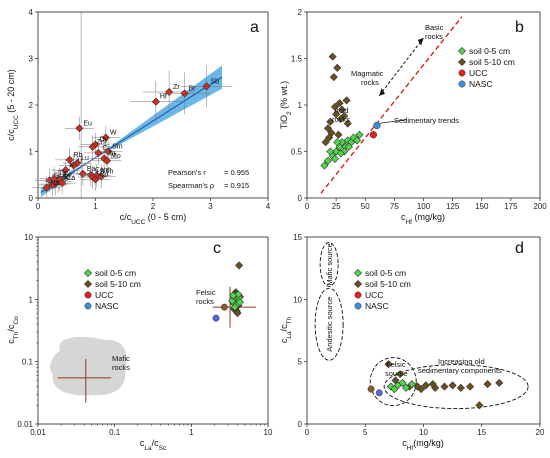  Describe the element at coordinates (153, 206) in the screenshot. I see `a-xtick-label: 2` at that location.